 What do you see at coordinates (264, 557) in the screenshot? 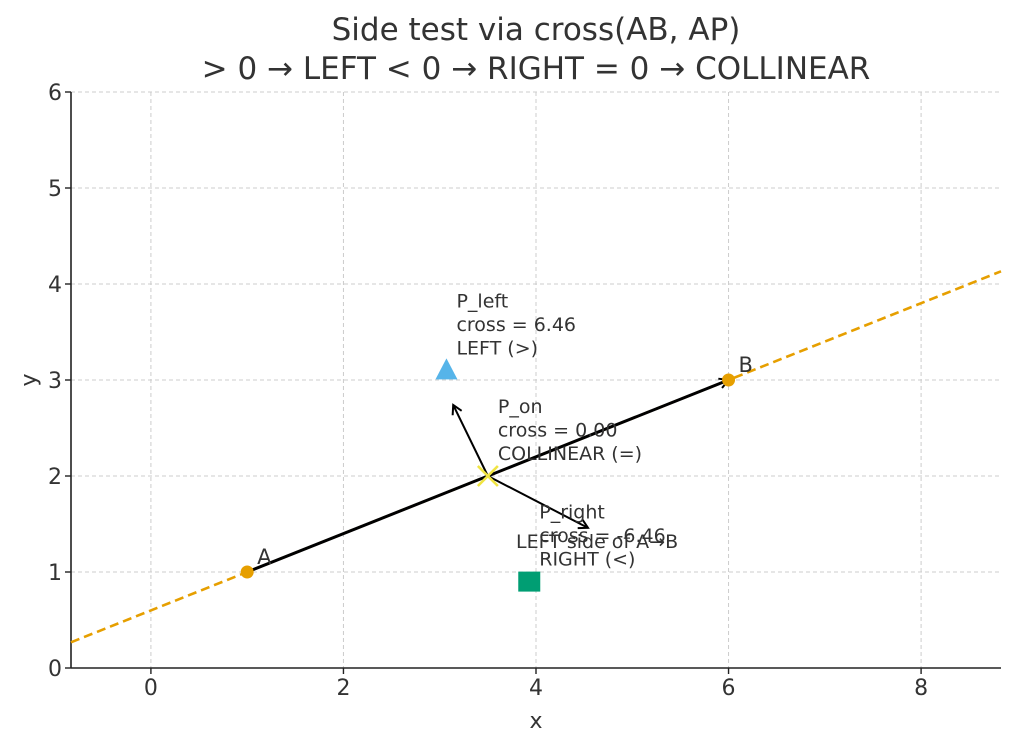
I see `point-a-label: A` at bounding box center [264, 557].